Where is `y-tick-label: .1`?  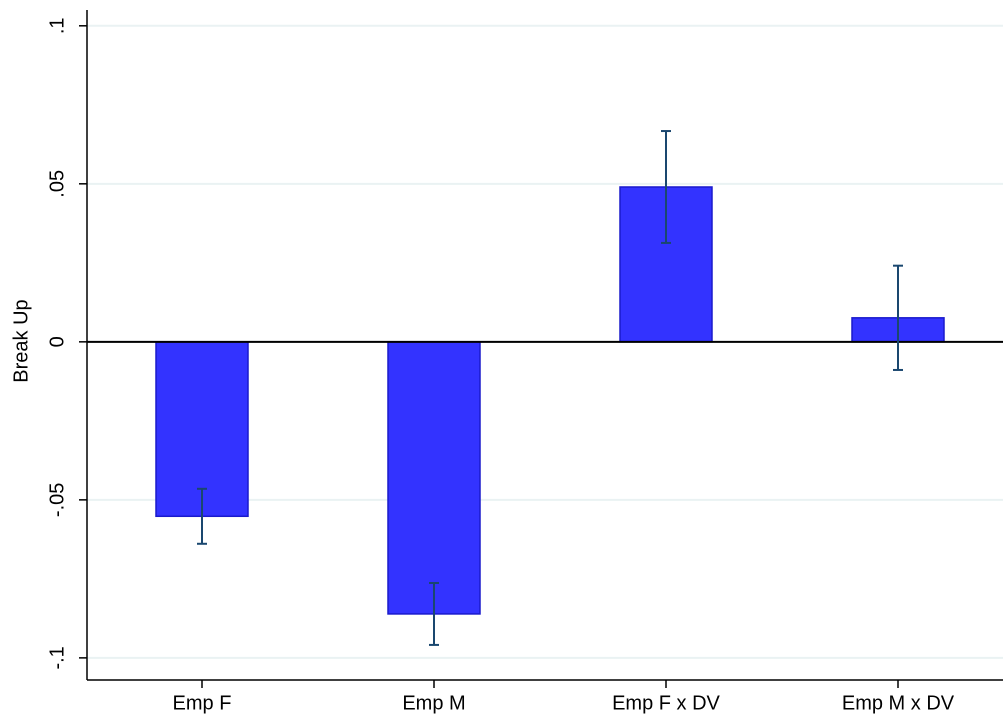
y-tick-label: .1 is located at coordinates (57, 25).